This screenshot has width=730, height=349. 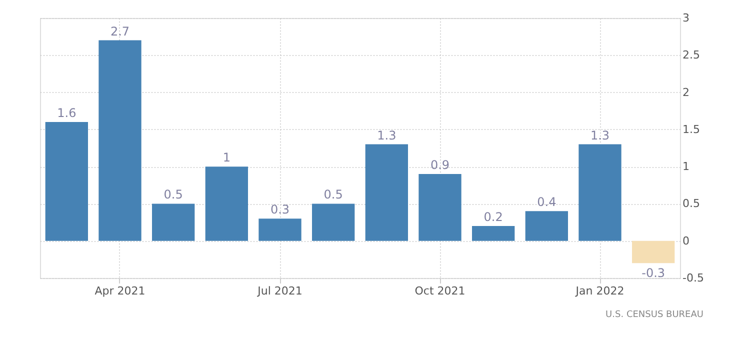 What do you see at coordinates (691, 55) in the screenshot?
I see `y-tick-label: 2.5` at bounding box center [691, 55].